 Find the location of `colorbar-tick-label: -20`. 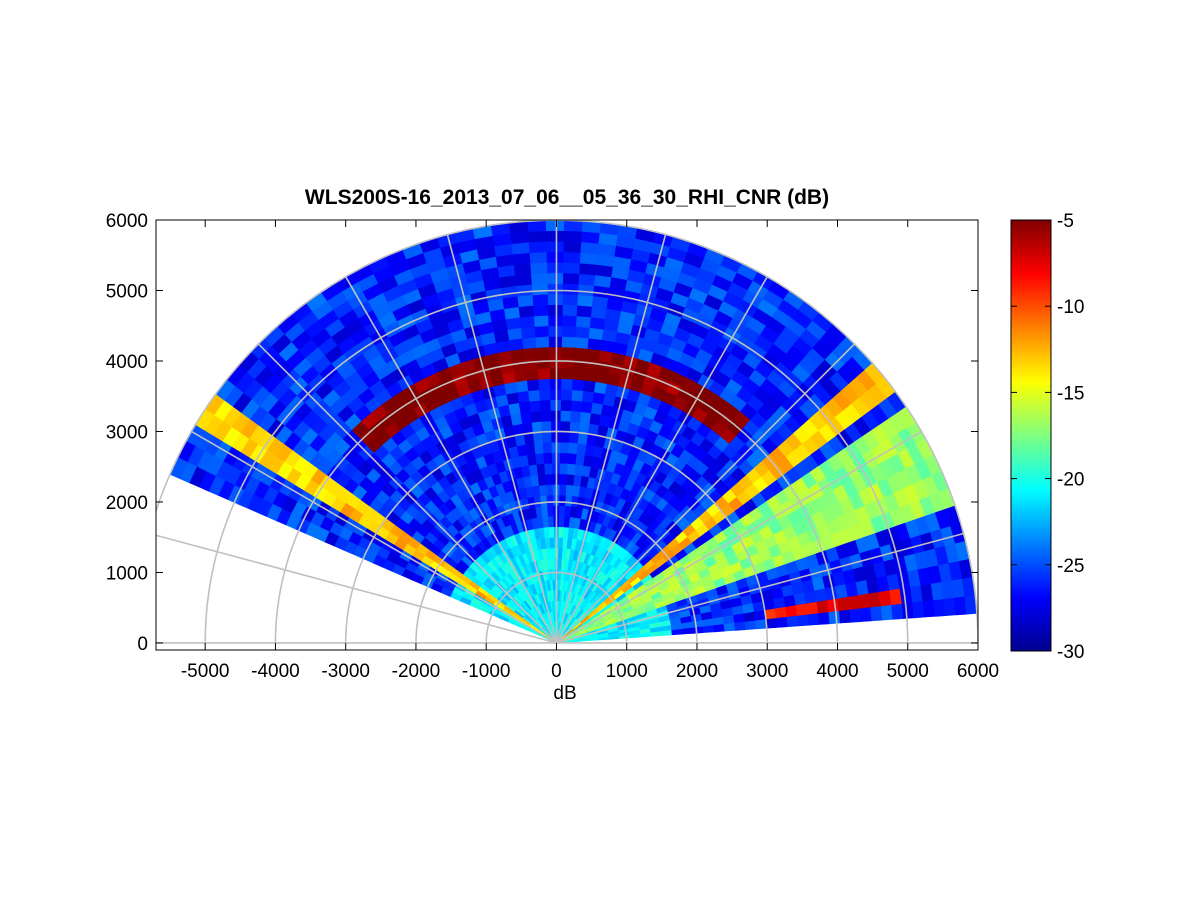

colorbar-tick-label: -20 is located at coordinates (1070, 480).